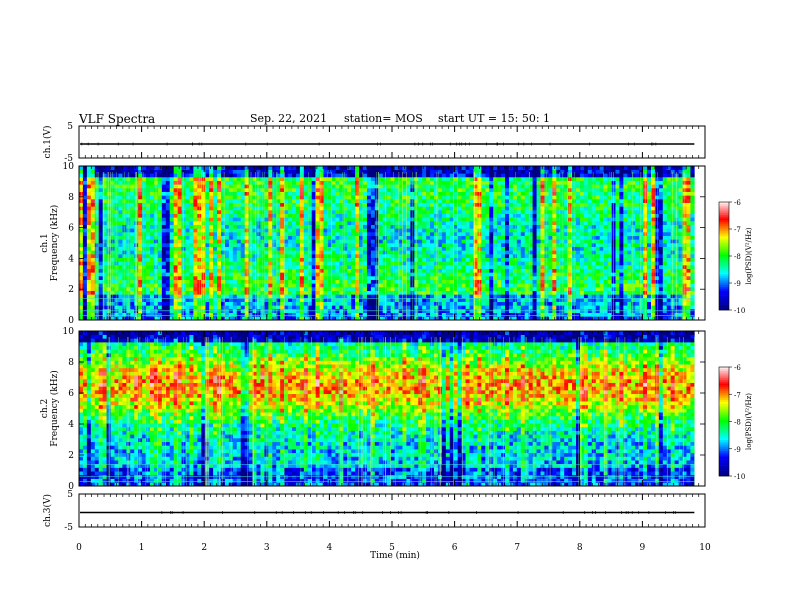 The height and width of the screenshot is (612, 792). Describe the element at coordinates (204, 548) in the screenshot. I see `x-tick-label: 2` at that location.